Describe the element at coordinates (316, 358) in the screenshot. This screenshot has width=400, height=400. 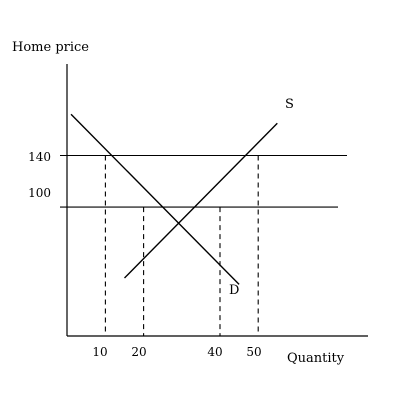
I see `x-axis-label: Quantity` at that location.